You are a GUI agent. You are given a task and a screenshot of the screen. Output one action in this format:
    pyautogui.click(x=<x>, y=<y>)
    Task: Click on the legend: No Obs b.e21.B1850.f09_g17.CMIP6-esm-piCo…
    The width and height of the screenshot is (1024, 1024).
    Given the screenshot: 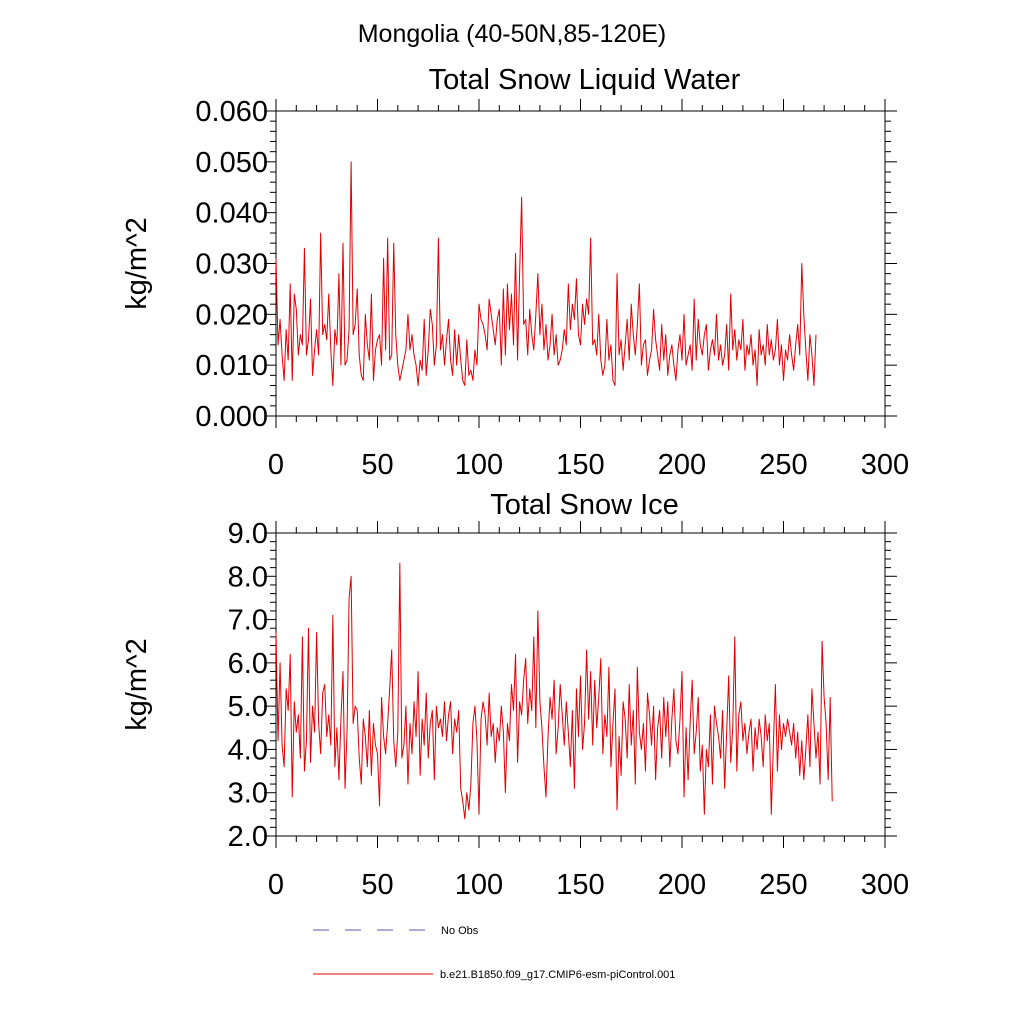 What is the action you would take?
    pyautogui.click(x=494, y=953)
    